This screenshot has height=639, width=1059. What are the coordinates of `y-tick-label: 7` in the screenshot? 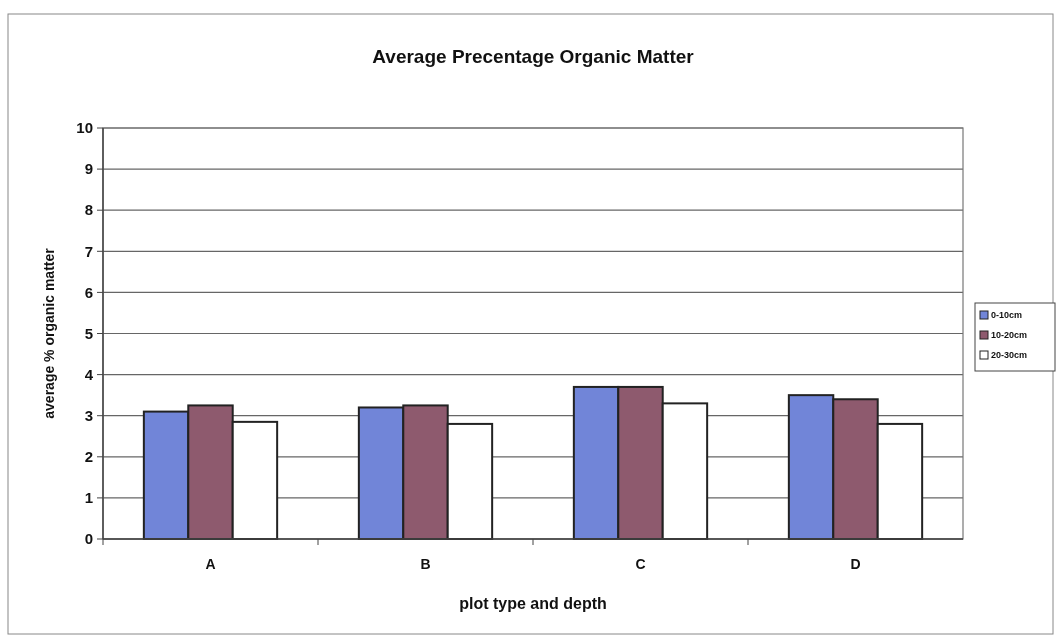 It's located at (88, 251).